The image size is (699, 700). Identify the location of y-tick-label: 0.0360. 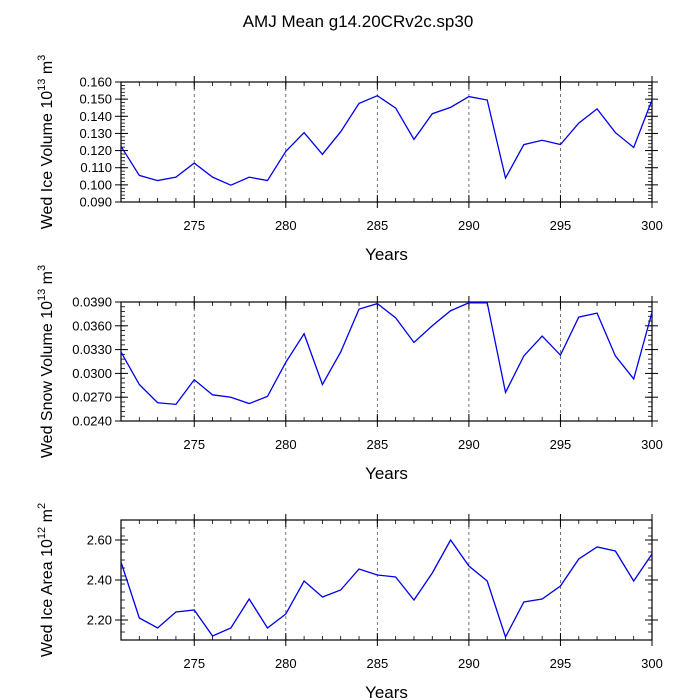
(92, 325).